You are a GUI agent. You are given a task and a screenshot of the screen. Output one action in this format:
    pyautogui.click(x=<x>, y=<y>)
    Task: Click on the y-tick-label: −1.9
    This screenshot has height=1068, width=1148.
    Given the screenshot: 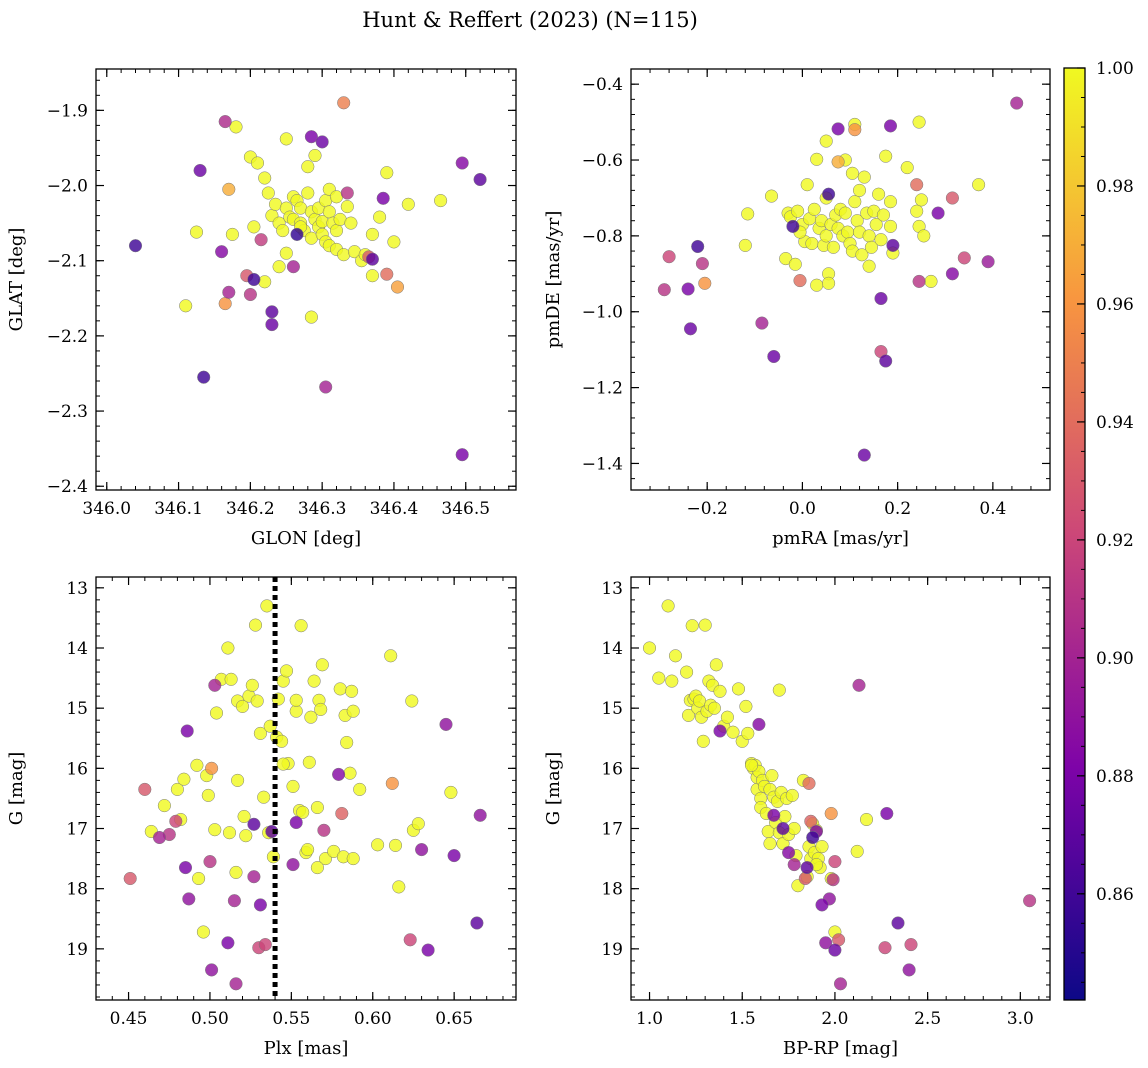 What is the action you would take?
    pyautogui.click(x=67, y=111)
    